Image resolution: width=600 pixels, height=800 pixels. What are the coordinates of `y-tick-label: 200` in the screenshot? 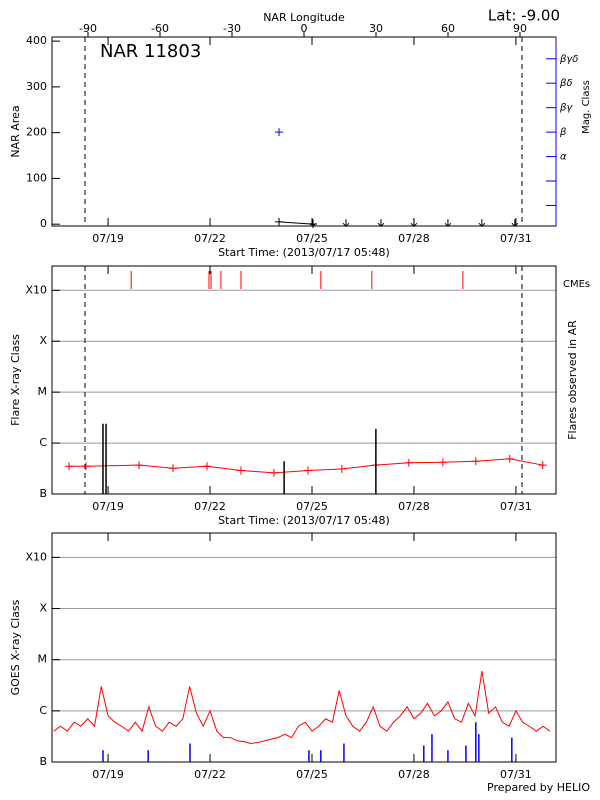 It's located at (36, 132).